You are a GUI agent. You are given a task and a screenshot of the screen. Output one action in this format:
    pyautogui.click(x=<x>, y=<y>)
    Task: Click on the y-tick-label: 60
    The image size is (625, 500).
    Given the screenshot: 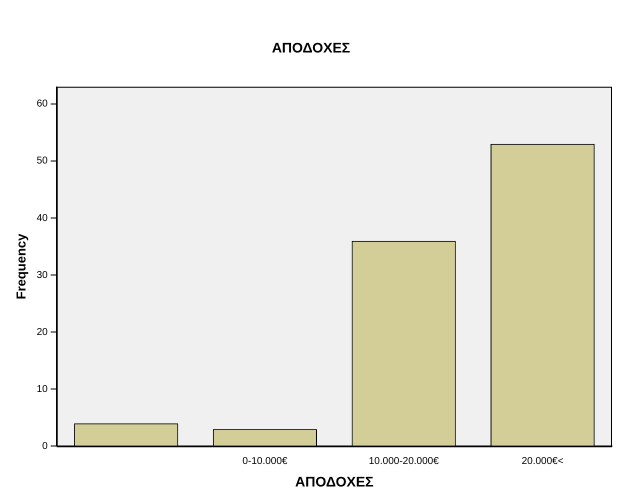 What is the action you would take?
    pyautogui.click(x=42, y=104)
    